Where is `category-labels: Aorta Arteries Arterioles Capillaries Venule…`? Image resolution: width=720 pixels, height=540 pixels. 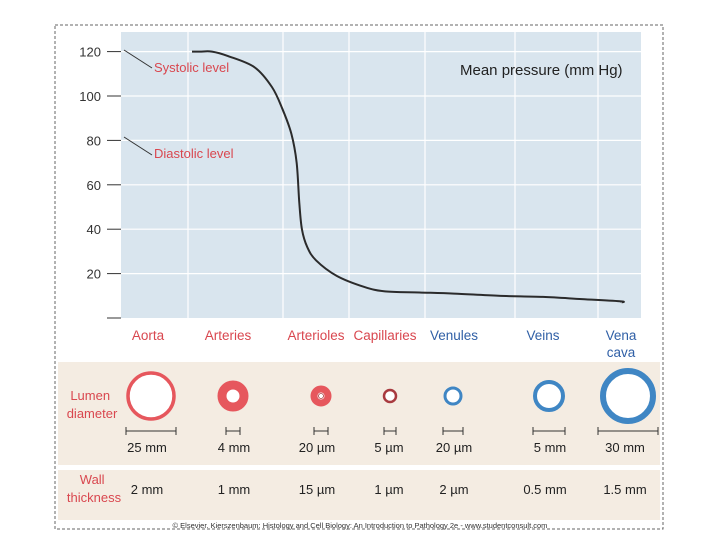
category-labels: Aorta Arteries Arterioles Capillaries Venule… is located at coordinates (384, 344).